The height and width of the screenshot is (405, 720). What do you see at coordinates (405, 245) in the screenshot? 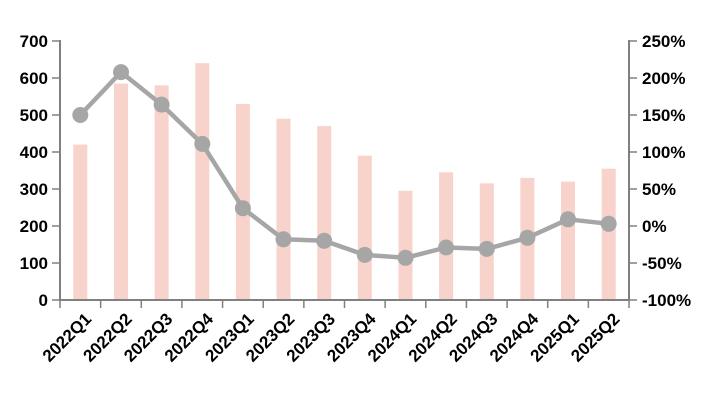
I see `bar-2024Q1` at bounding box center [405, 245].